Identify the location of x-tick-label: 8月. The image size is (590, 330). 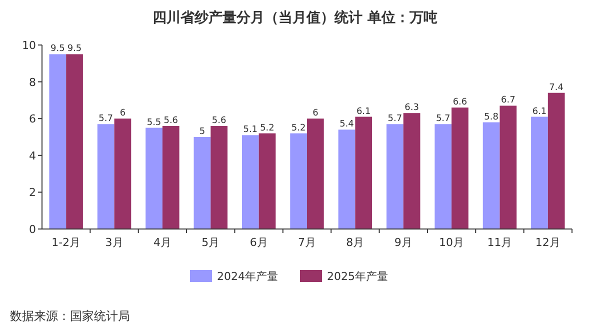
(355, 242).